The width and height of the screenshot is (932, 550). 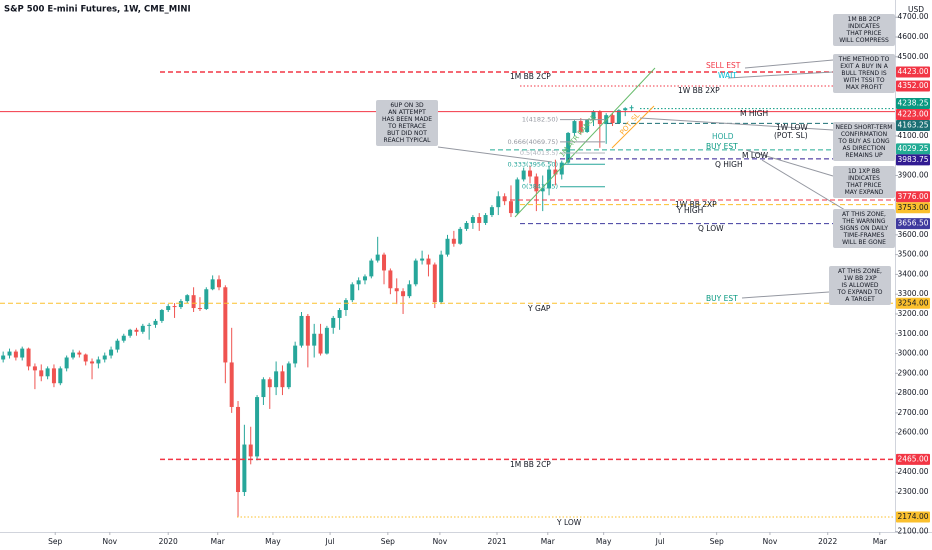 I want to click on y-tick-label: 2700.00, so click(x=912, y=412).